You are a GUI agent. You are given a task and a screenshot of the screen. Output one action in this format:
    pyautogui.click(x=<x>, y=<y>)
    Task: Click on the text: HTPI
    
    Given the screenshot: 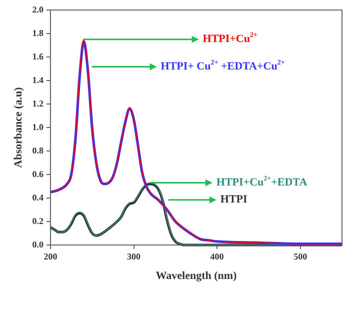 What is the action you would take?
    pyautogui.click(x=234, y=200)
    